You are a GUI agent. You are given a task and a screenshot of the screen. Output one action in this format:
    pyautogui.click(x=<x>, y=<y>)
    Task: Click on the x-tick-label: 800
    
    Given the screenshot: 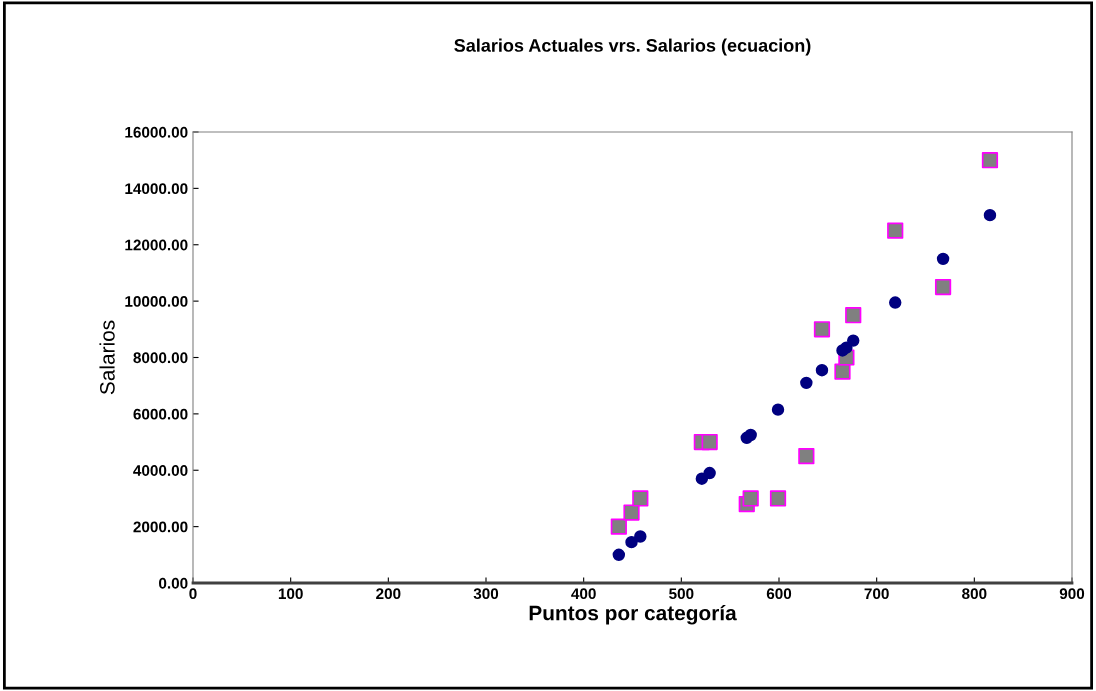 What is the action you would take?
    pyautogui.click(x=974, y=594)
    